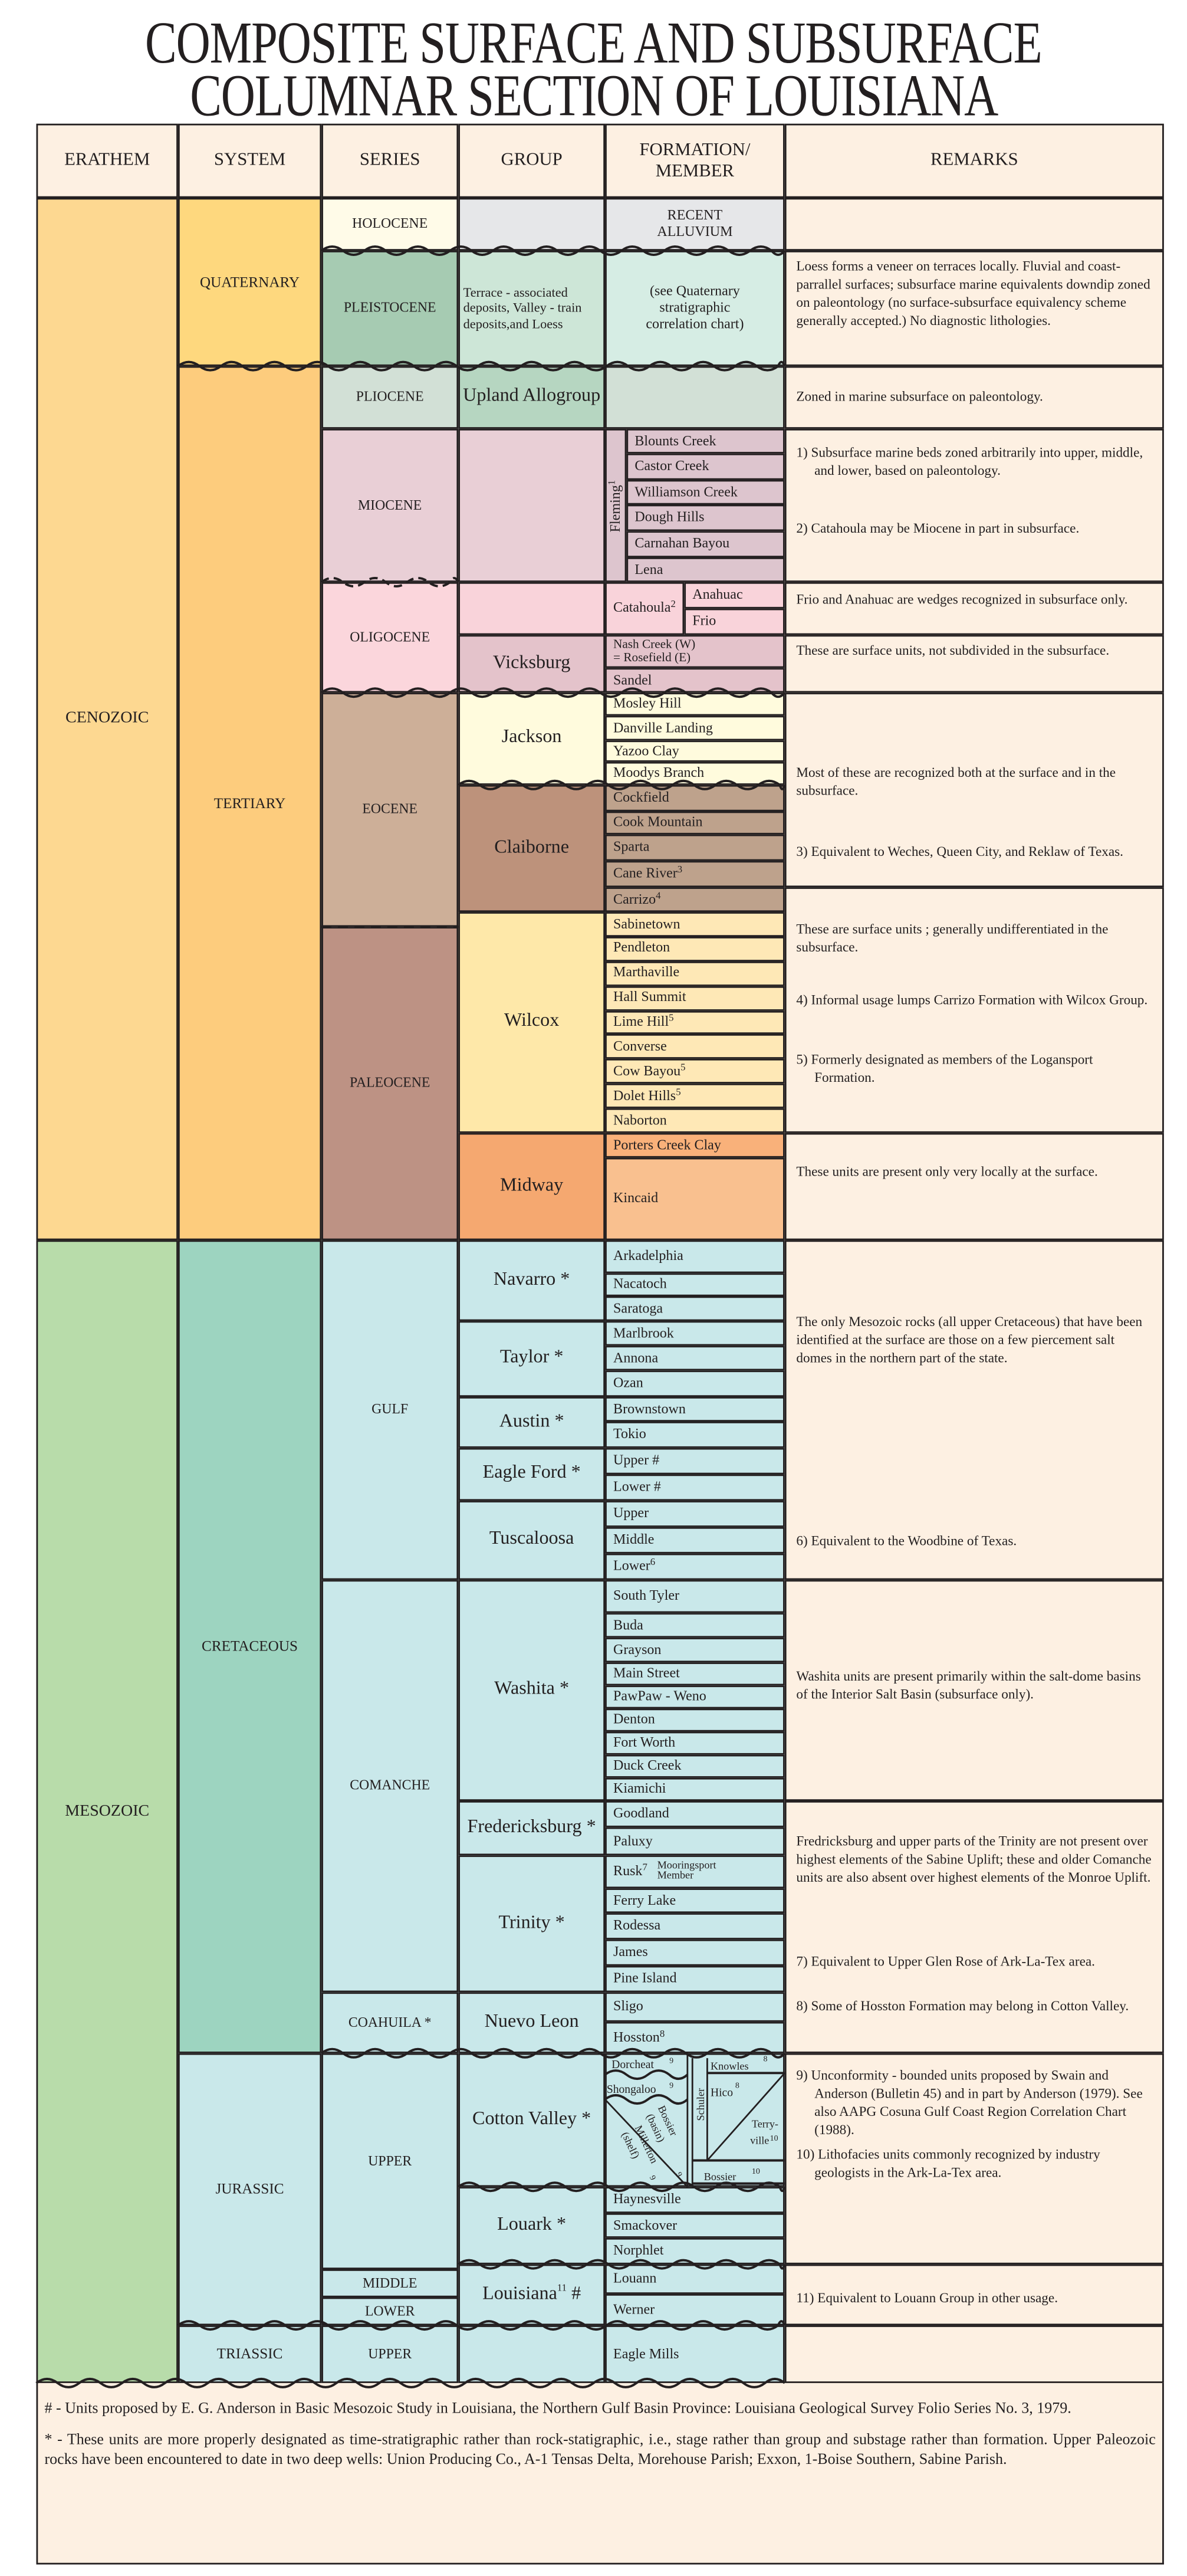 This screenshot has width=1187, height=2576. Describe the element at coordinates (390, 223) in the screenshot. I see `cell-label: HOLOCENE` at that location.